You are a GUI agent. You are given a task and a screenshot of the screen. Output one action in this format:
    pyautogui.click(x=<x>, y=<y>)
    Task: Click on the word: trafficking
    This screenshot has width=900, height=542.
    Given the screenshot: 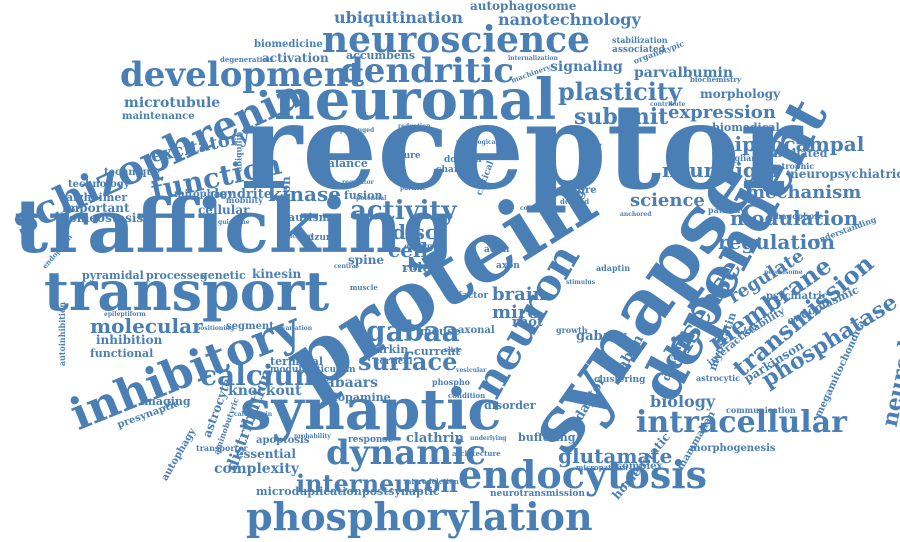 What is the action you would take?
    pyautogui.click(x=234, y=227)
    